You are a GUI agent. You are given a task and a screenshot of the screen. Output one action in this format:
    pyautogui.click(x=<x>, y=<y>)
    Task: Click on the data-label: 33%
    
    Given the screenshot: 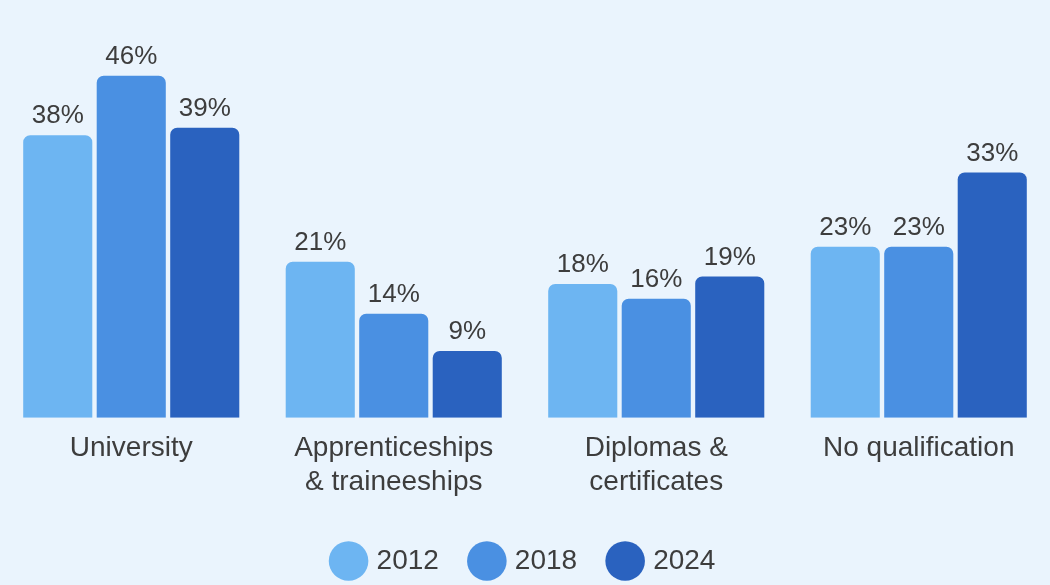 What is the action you would take?
    pyautogui.click(x=992, y=151)
    